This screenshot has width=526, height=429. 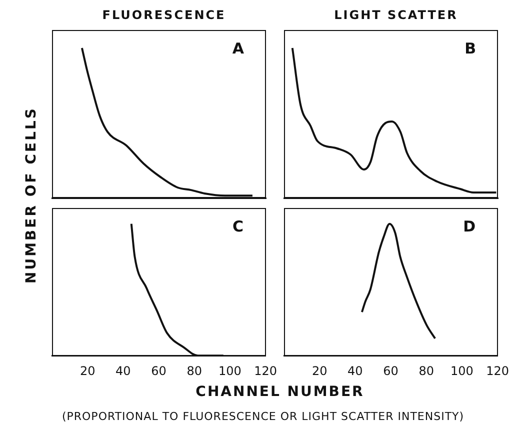 What do you see at coordinates (470, 48) in the screenshot?
I see `annotation: B` at bounding box center [470, 48].